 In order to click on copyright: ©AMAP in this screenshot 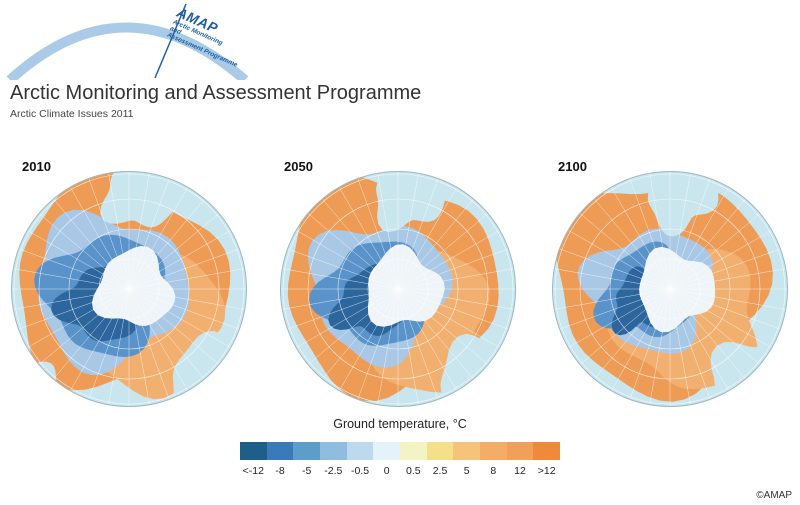, I will do `click(774, 495)`.